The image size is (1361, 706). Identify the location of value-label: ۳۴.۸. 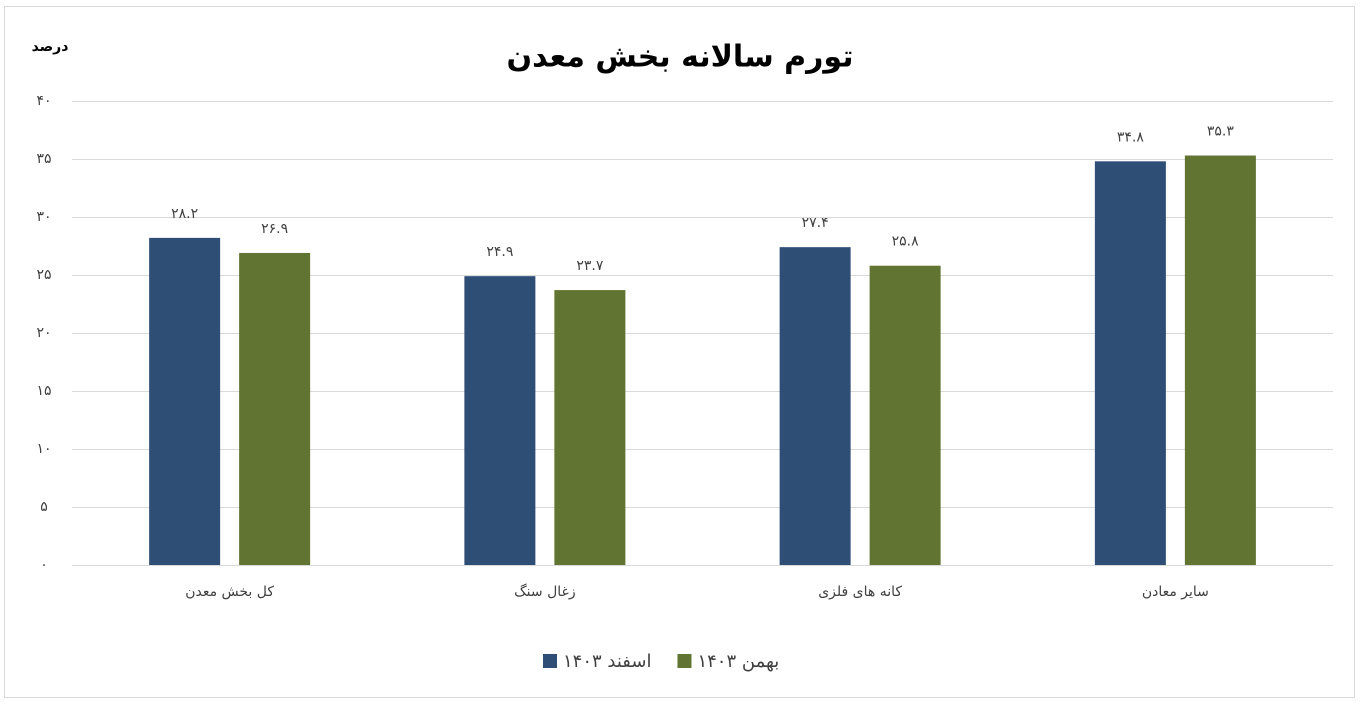
(1130, 137).